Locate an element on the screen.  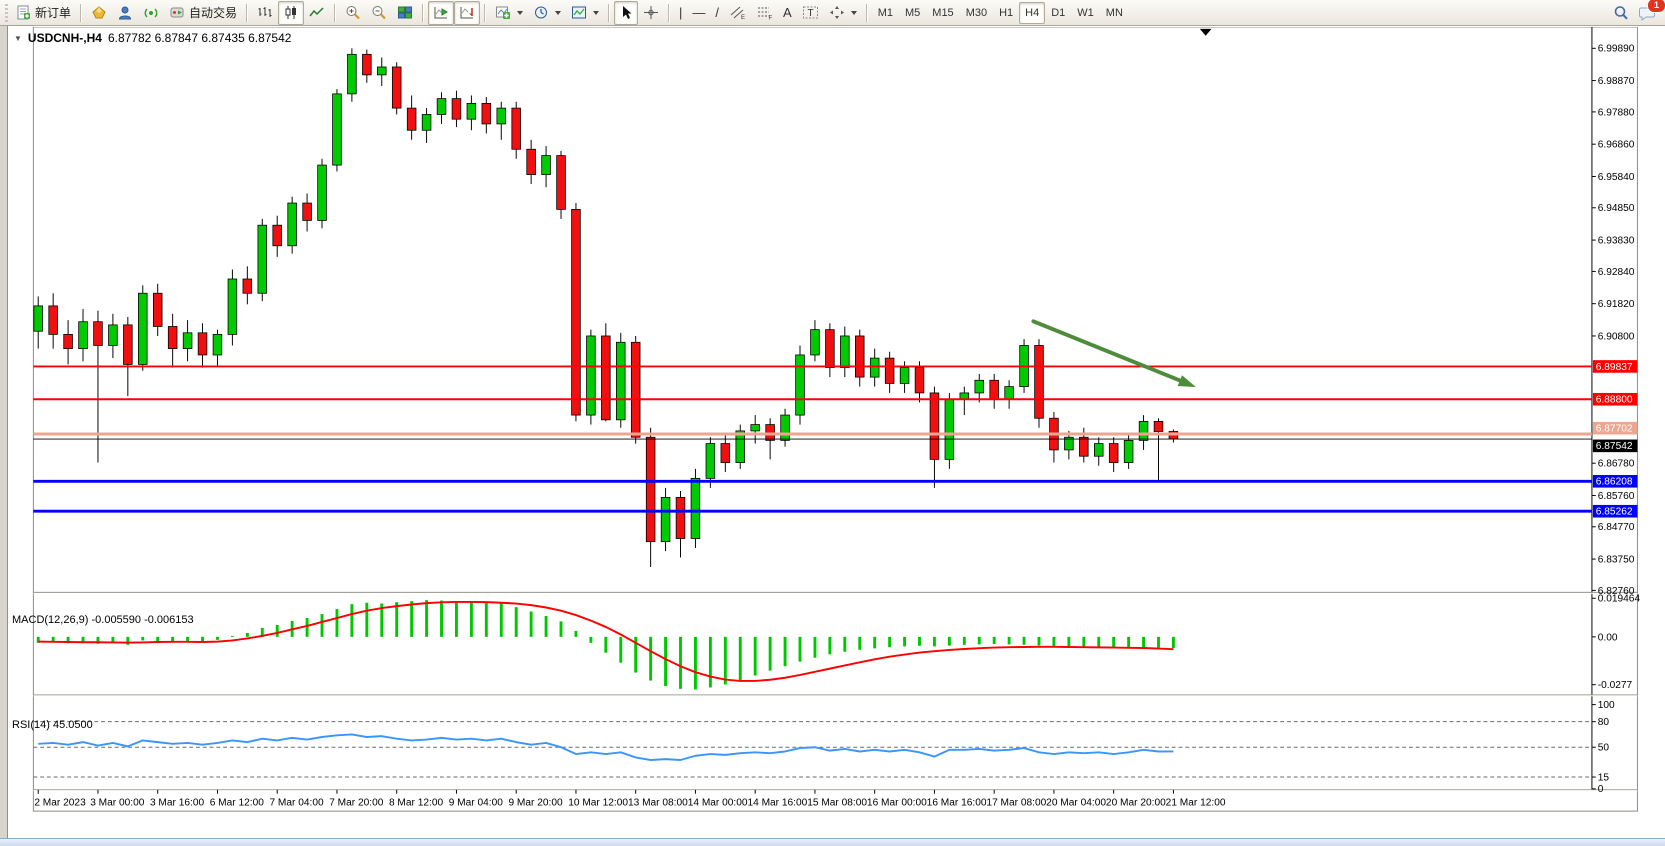
zoom-in-button is located at coordinates (353, 13).